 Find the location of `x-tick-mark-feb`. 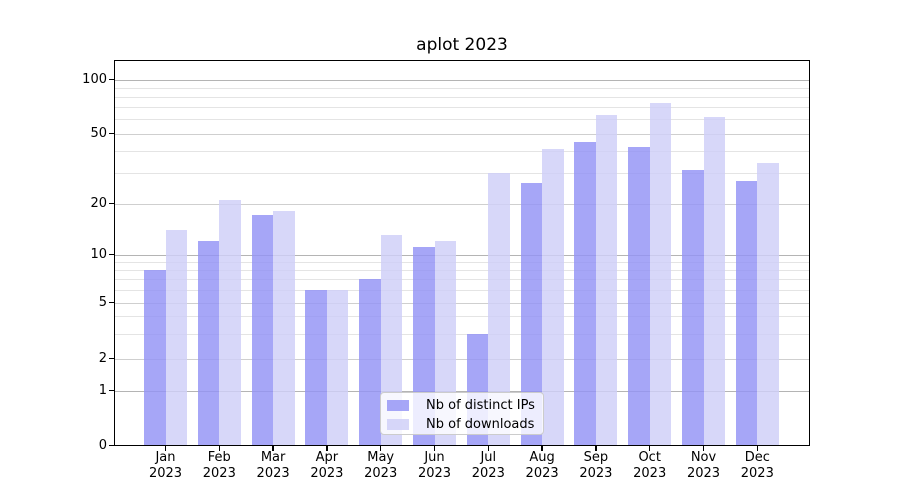

x-tick-mark-feb is located at coordinates (219, 448).